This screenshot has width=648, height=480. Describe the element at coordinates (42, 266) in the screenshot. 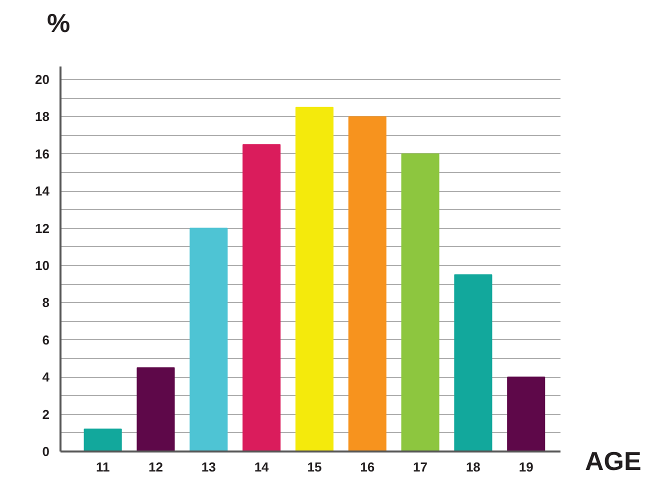

I see `y-tick-label: 10` at that location.